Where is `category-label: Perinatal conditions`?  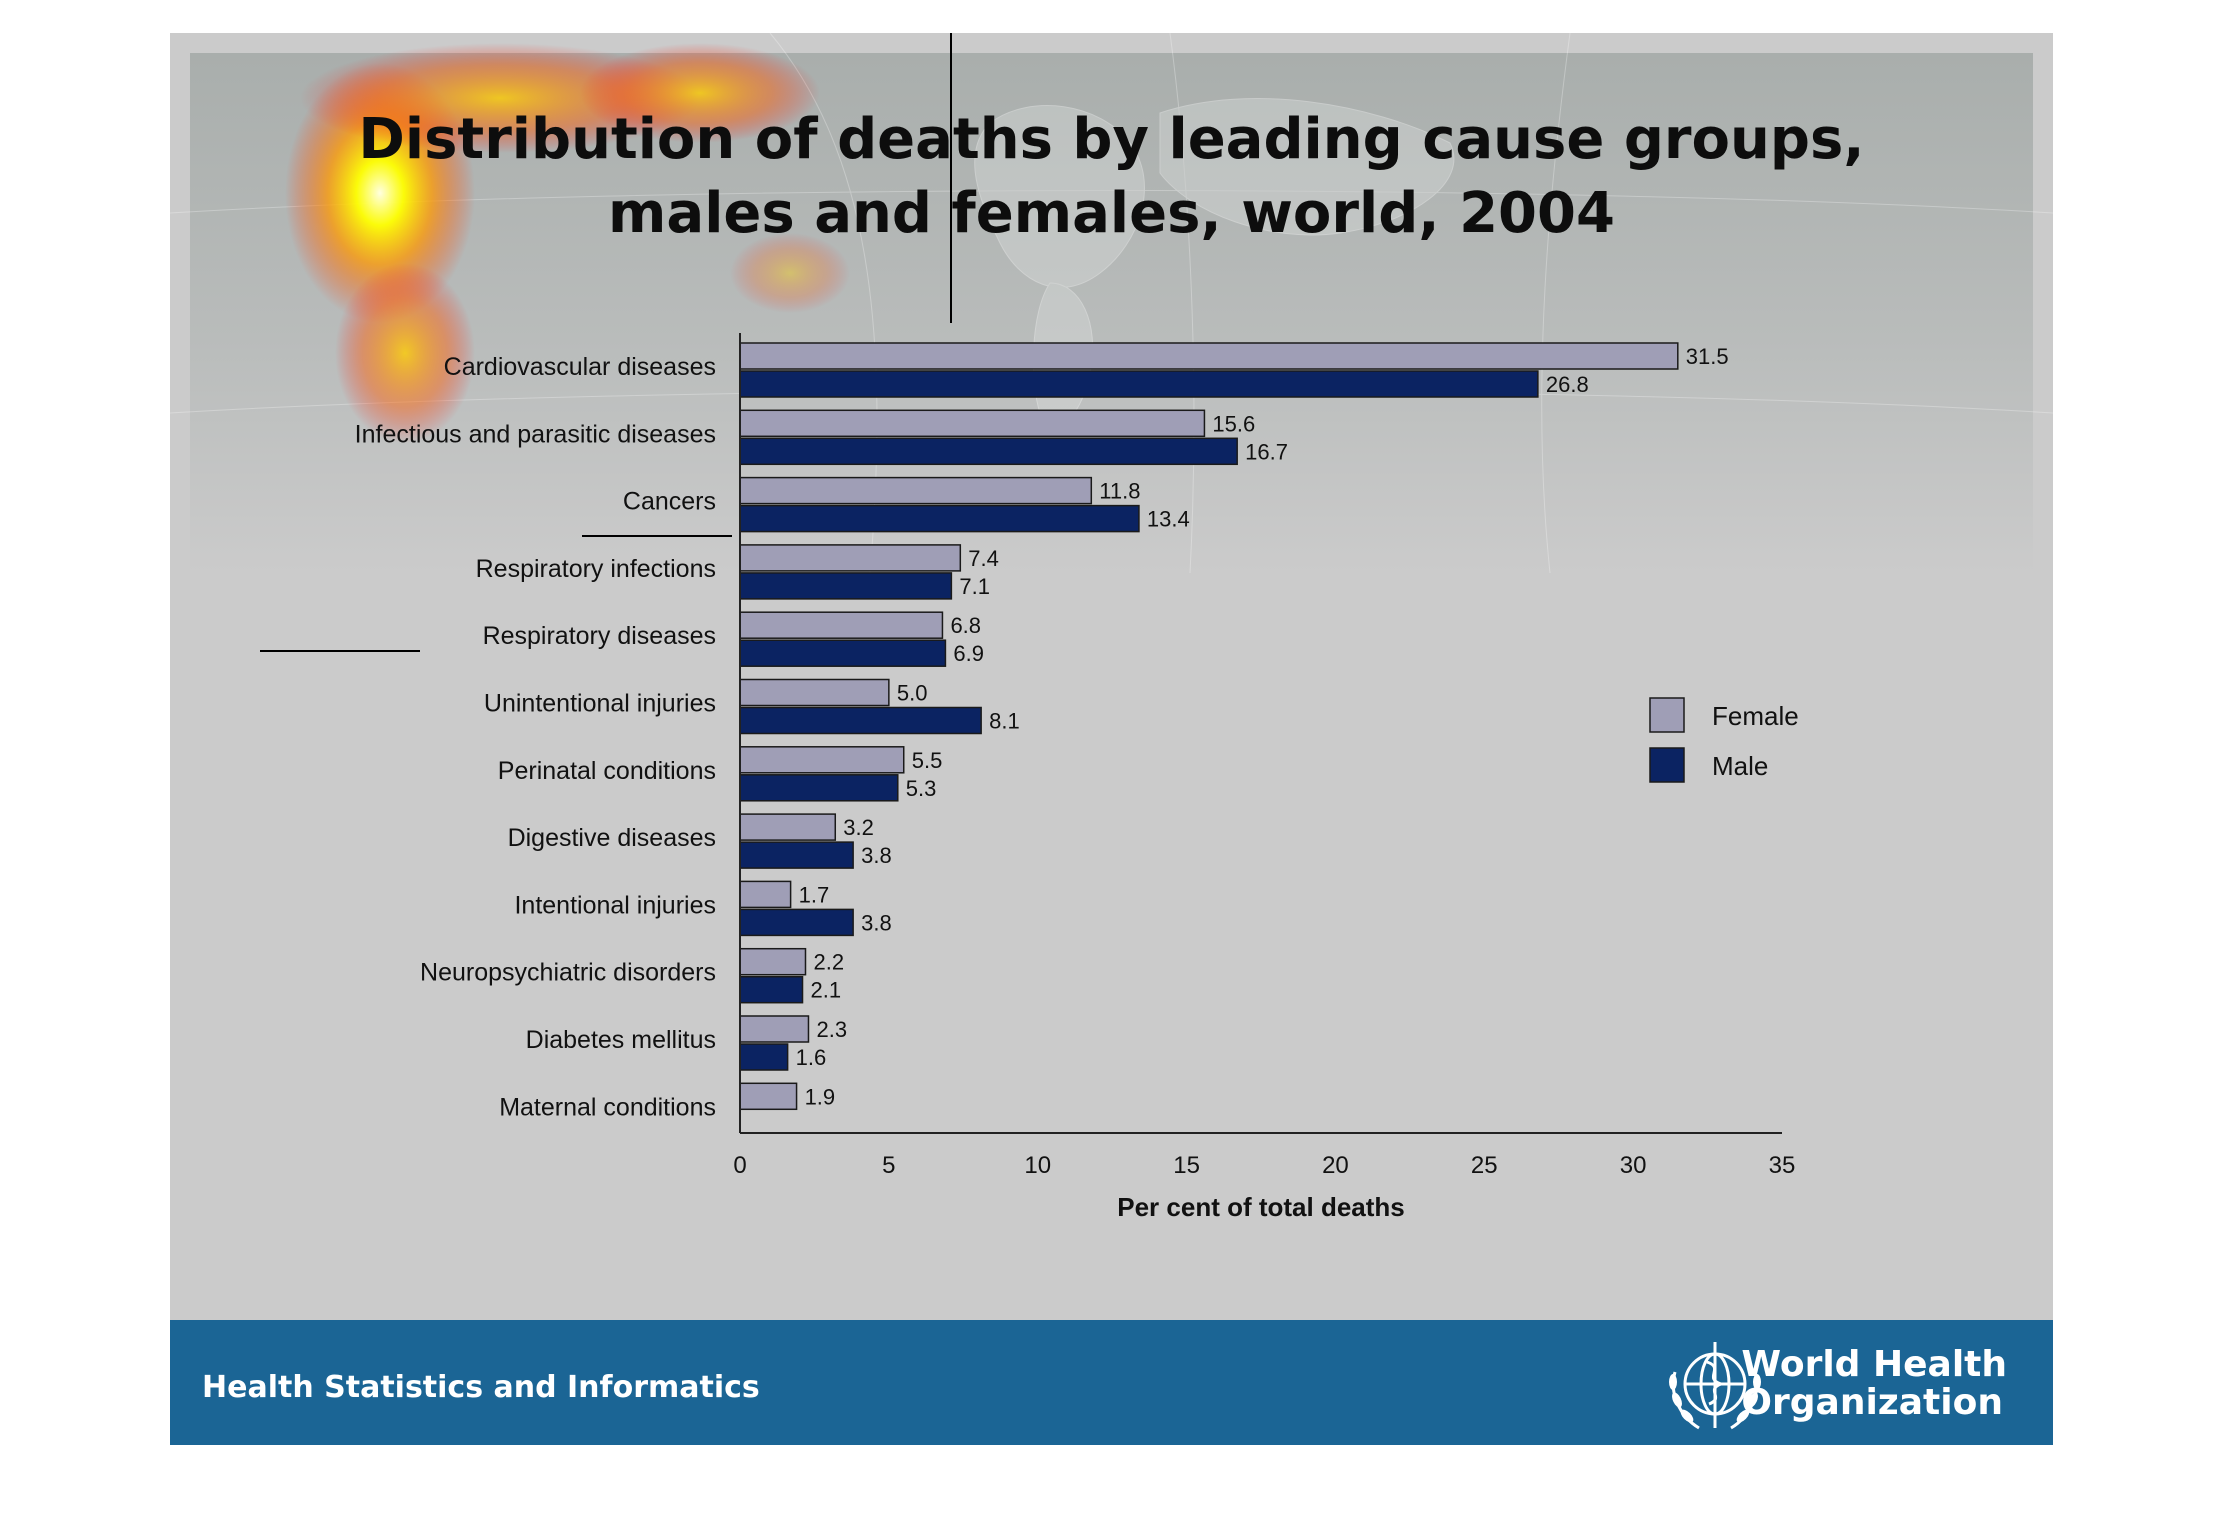 category-label: Perinatal conditions is located at coordinates (607, 771).